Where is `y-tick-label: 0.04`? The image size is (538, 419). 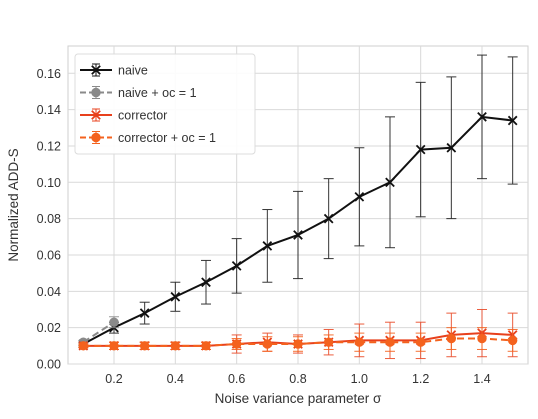 y-tick-label: 0.04 is located at coordinates (49, 292).